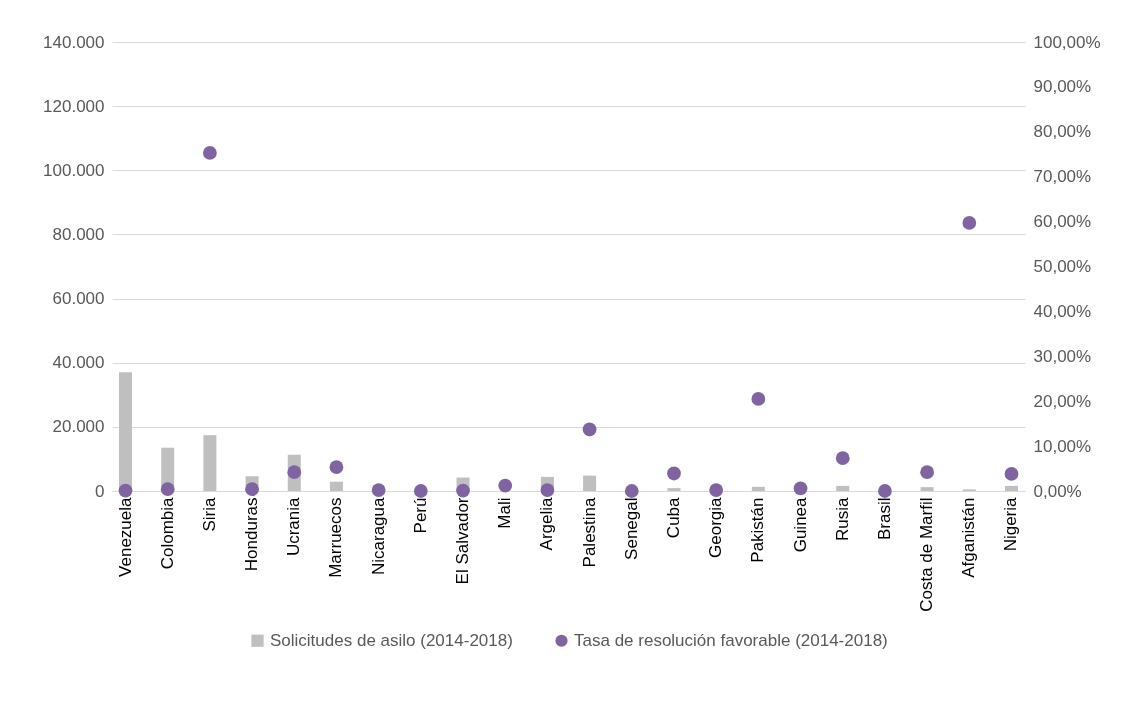  I want to click on y2-tick-label: 100,00%, so click(1067, 42).